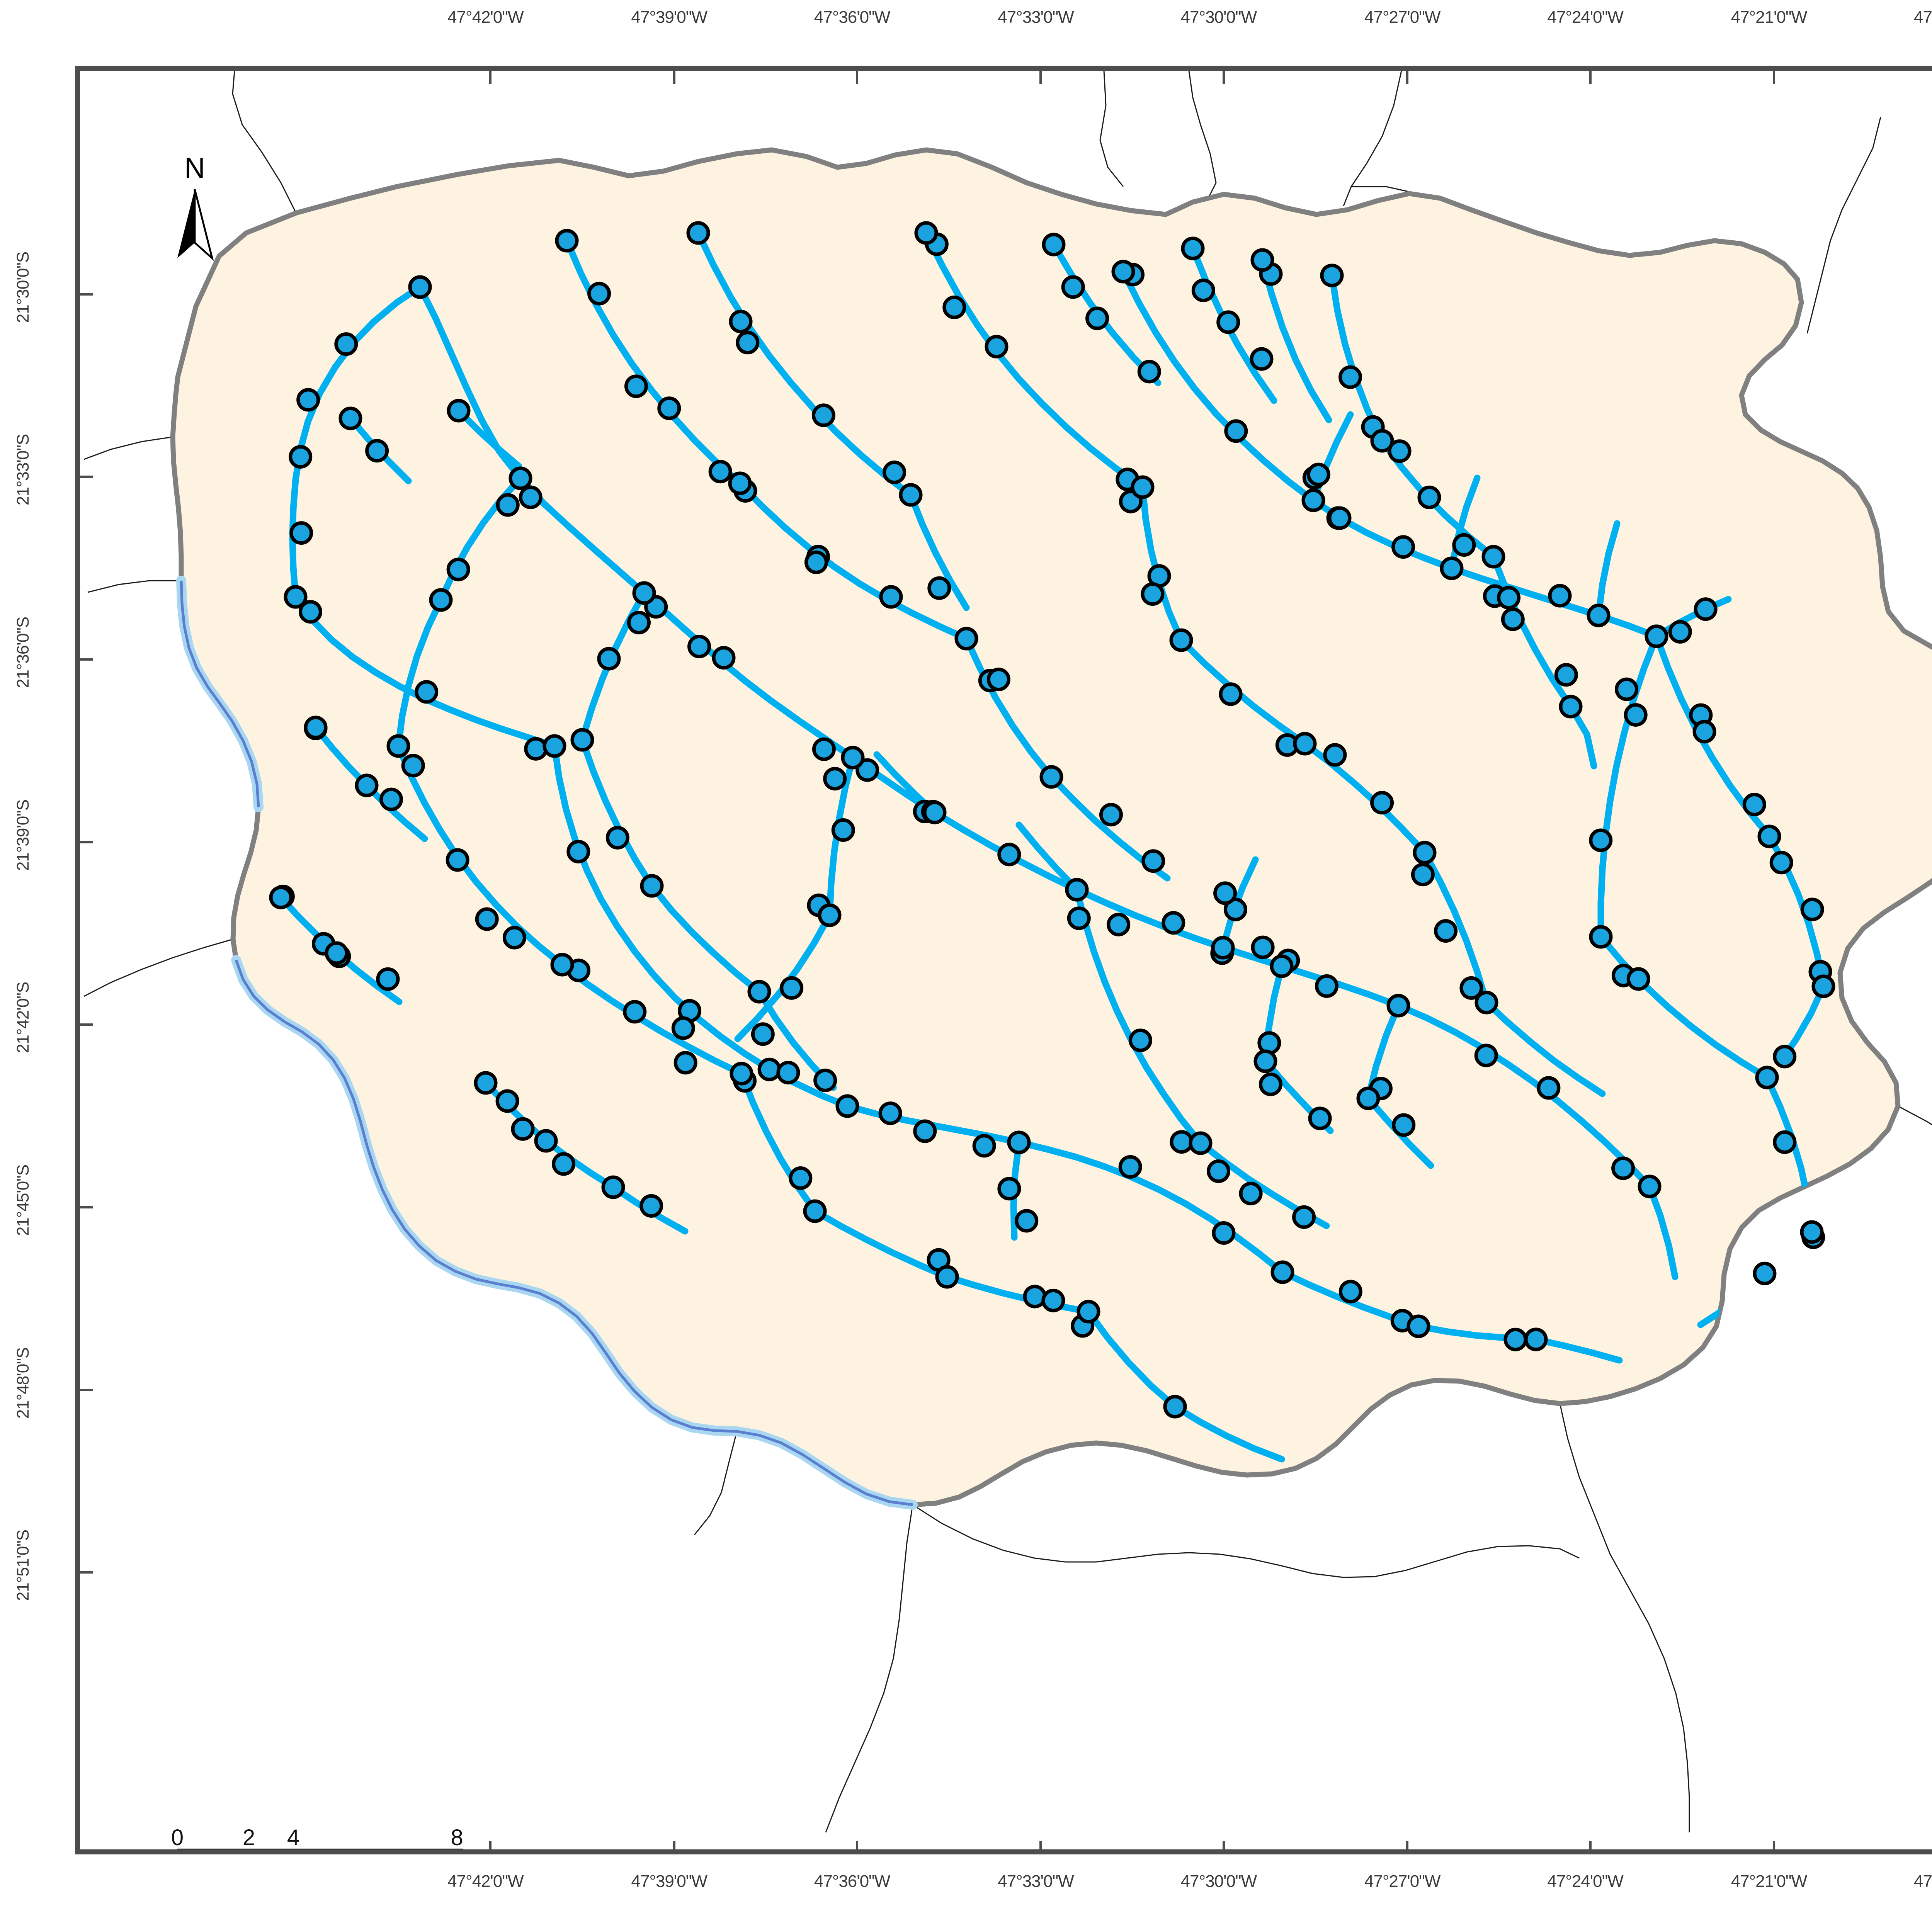 The height and width of the screenshot is (1917, 1932). Describe the element at coordinates (852, 18) in the screenshot. I see `longitude-label-top: 47°36'0"W` at that location.